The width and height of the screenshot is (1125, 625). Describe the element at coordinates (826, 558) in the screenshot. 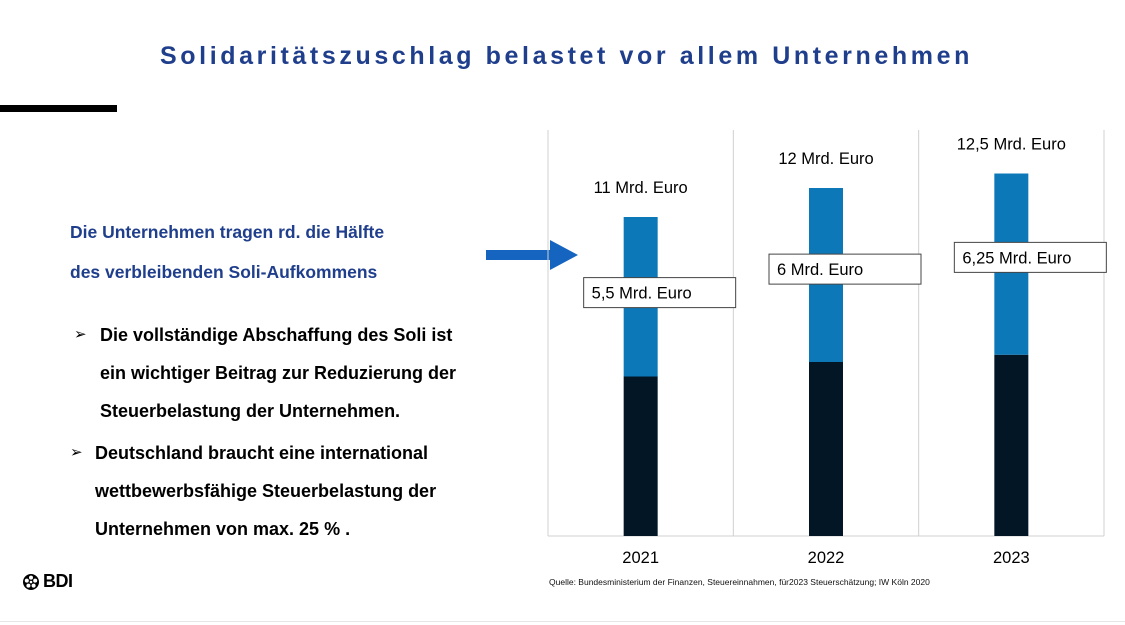

I see `x-tick-label-2022: 2022` at that location.